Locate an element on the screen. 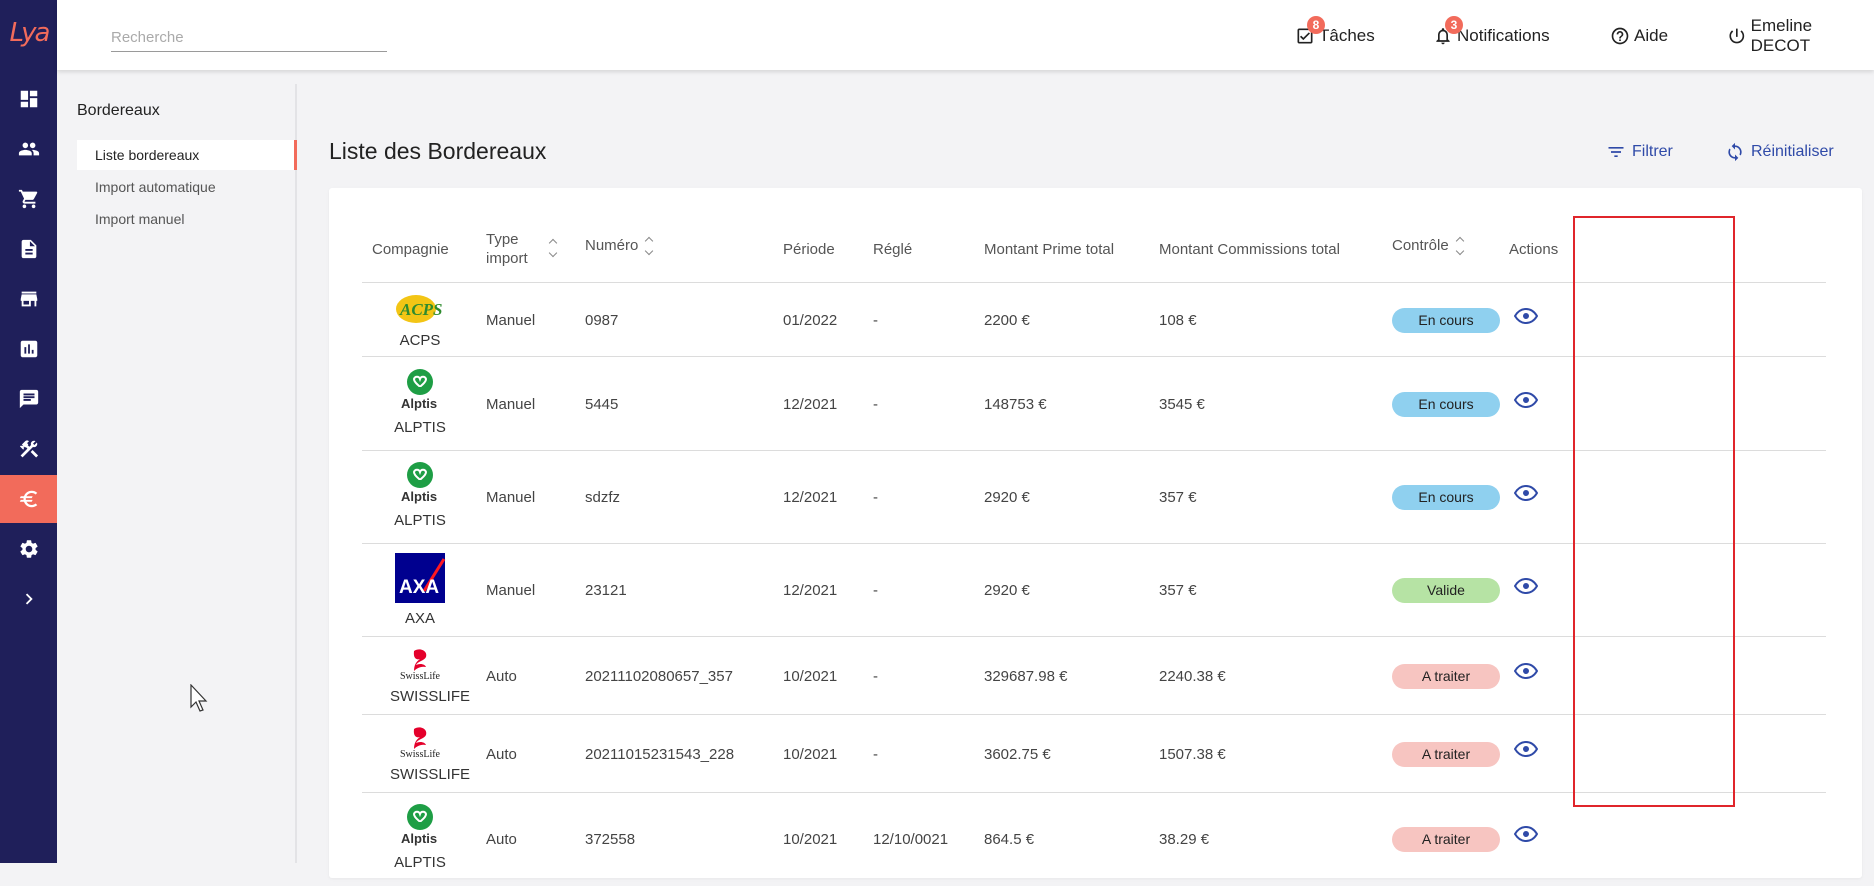 This screenshot has width=1874, height=886. company-logo-cell: SwissLife SWISSLIFE is located at coordinates (430, 676).